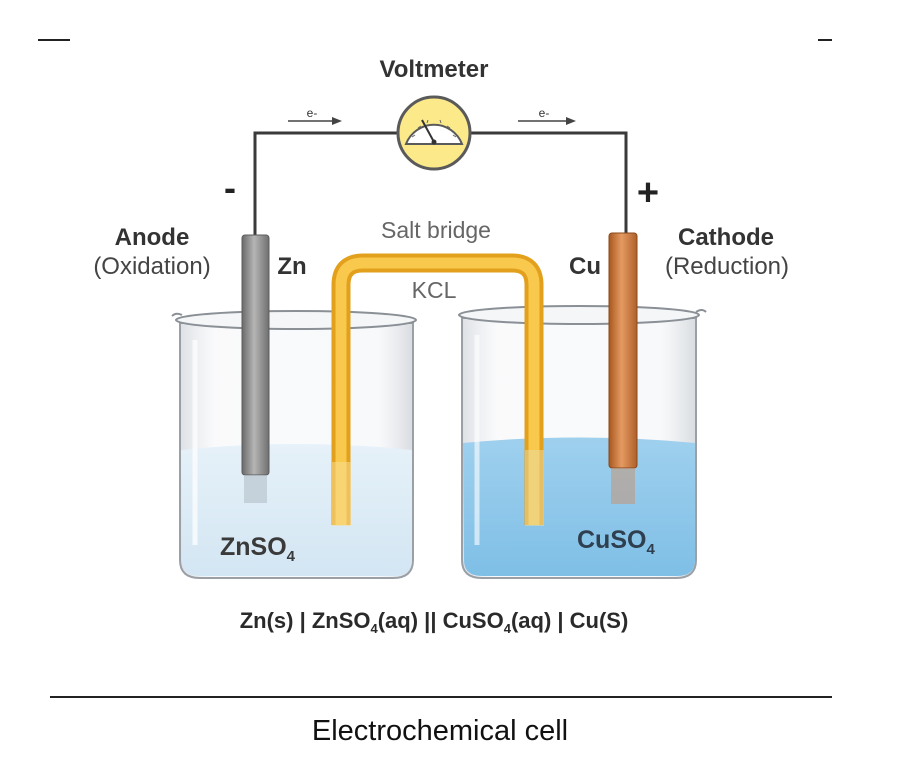 Image resolution: width=898 pixels, height=772 pixels. What do you see at coordinates (436, 230) in the screenshot?
I see `salt-bridge-label: Salt bridge` at bounding box center [436, 230].